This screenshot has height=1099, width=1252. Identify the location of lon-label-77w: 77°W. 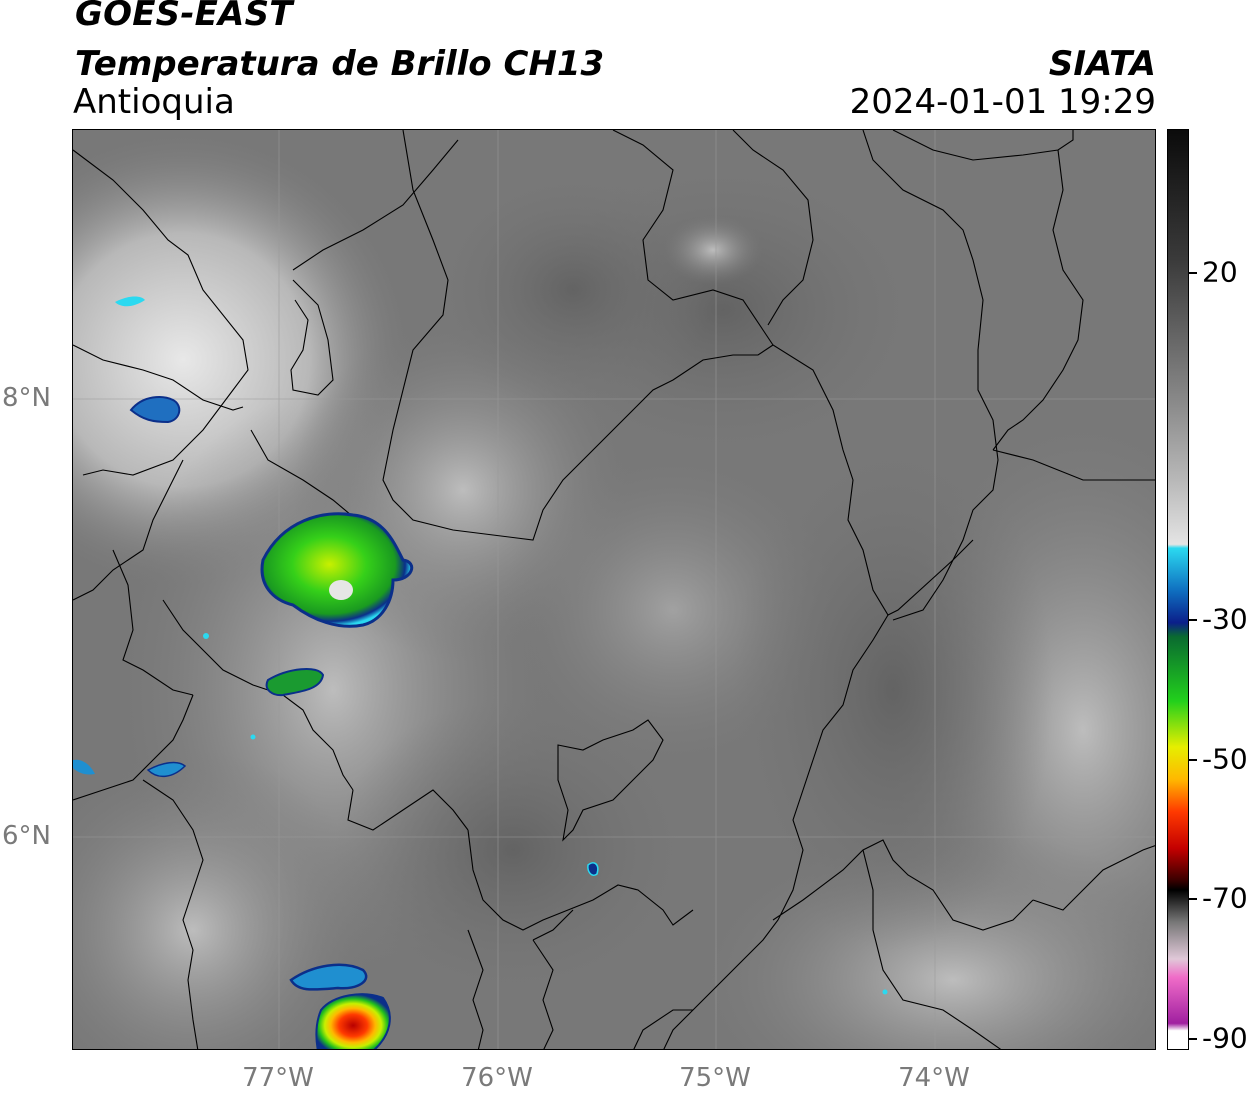
(278, 1078).